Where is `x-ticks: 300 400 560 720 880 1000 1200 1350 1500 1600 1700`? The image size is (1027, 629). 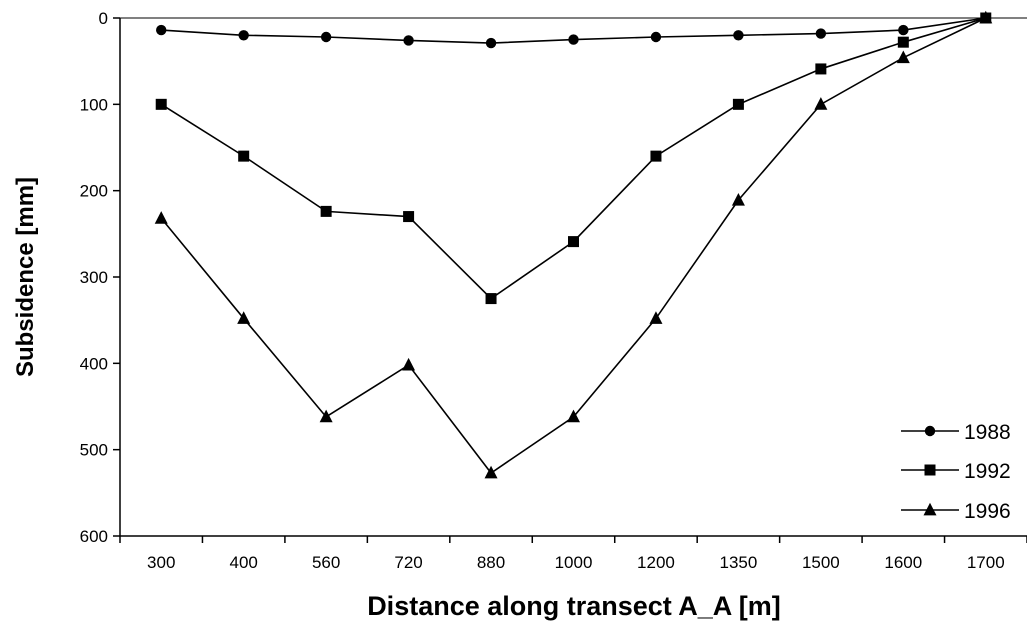
x-ticks: 300 400 560 720 880 1000 1200 1350 1500 1600 1700 is located at coordinates (573, 554).